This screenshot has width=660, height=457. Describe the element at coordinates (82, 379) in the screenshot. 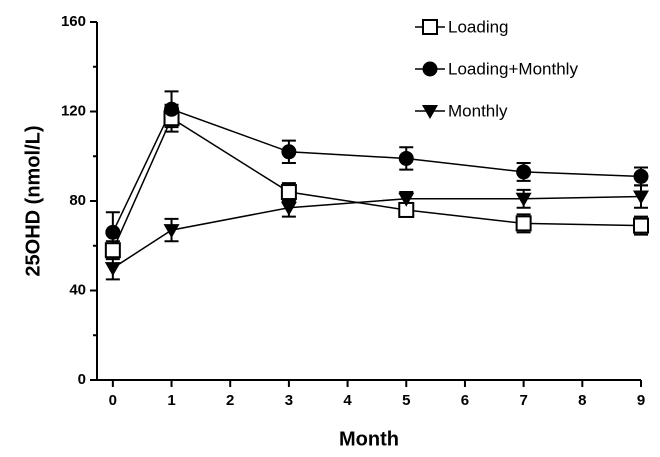

I see `y-tick-label: 0` at that location.